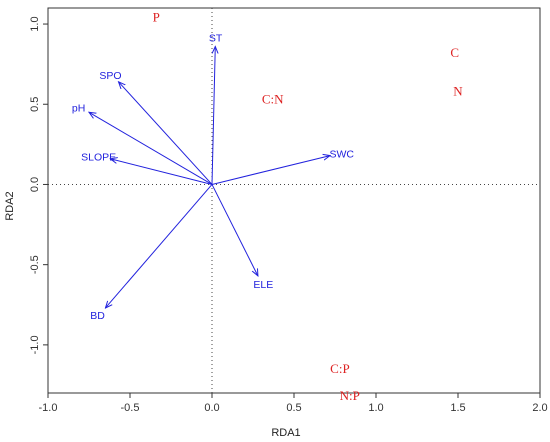  What do you see at coordinates (263, 285) in the screenshot?
I see `vector-label-ele: ELE` at bounding box center [263, 285].